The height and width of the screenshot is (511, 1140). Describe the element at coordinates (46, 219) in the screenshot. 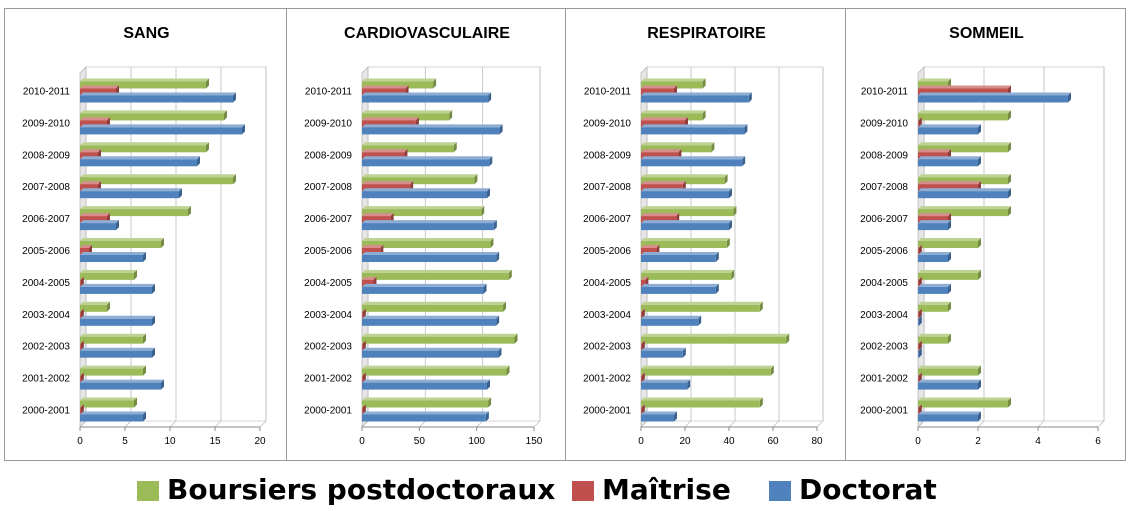

I see `category-label: 2006-2007` at that location.